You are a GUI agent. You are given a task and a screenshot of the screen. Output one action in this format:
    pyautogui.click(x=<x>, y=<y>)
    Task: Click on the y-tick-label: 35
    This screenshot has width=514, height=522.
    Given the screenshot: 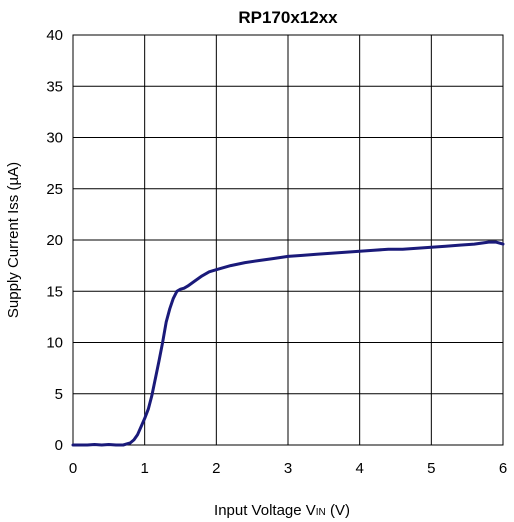 What is the action you would take?
    pyautogui.click(x=54, y=86)
    